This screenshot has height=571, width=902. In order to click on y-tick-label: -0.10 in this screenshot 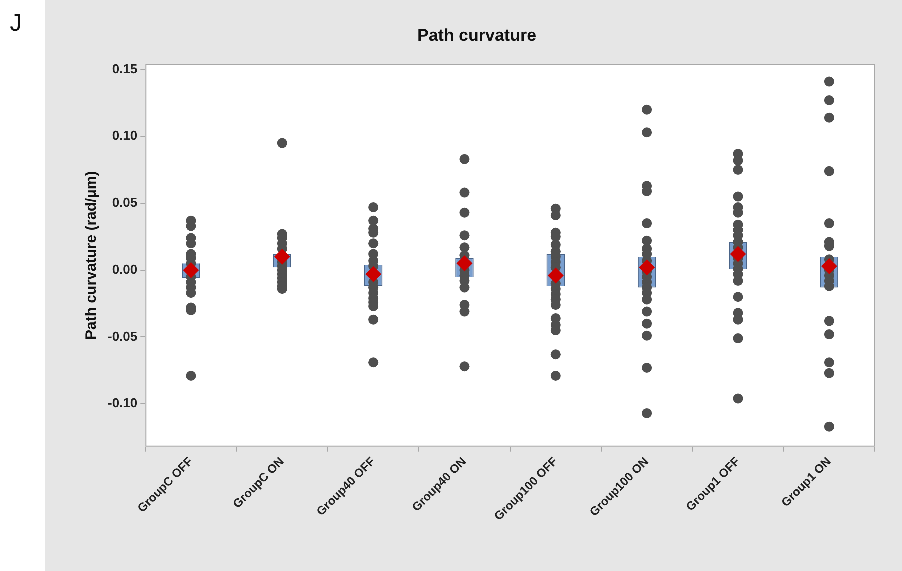, I will do `click(123, 403)`.